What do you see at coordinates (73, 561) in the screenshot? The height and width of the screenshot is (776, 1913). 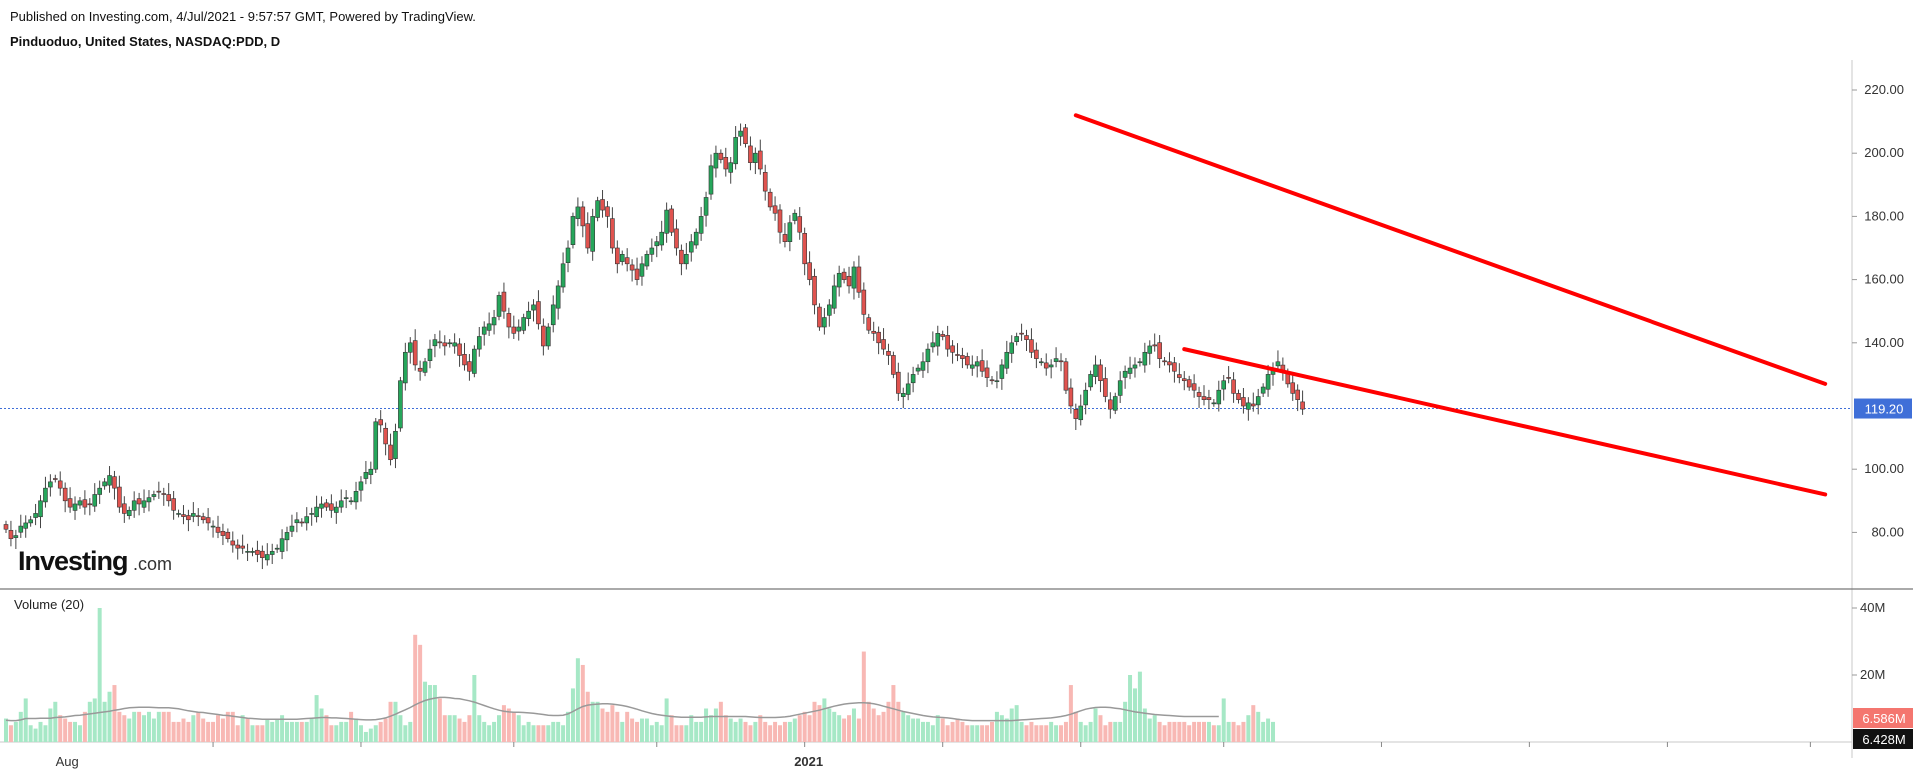 I see `logo-brand: Investing` at bounding box center [73, 561].